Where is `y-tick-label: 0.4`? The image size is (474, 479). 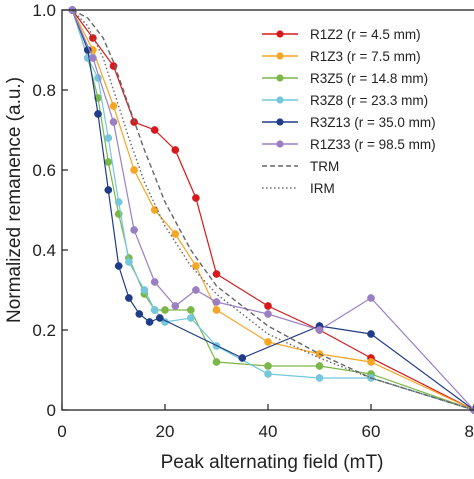 y-tick-label: 0.4 is located at coordinates (44, 250).